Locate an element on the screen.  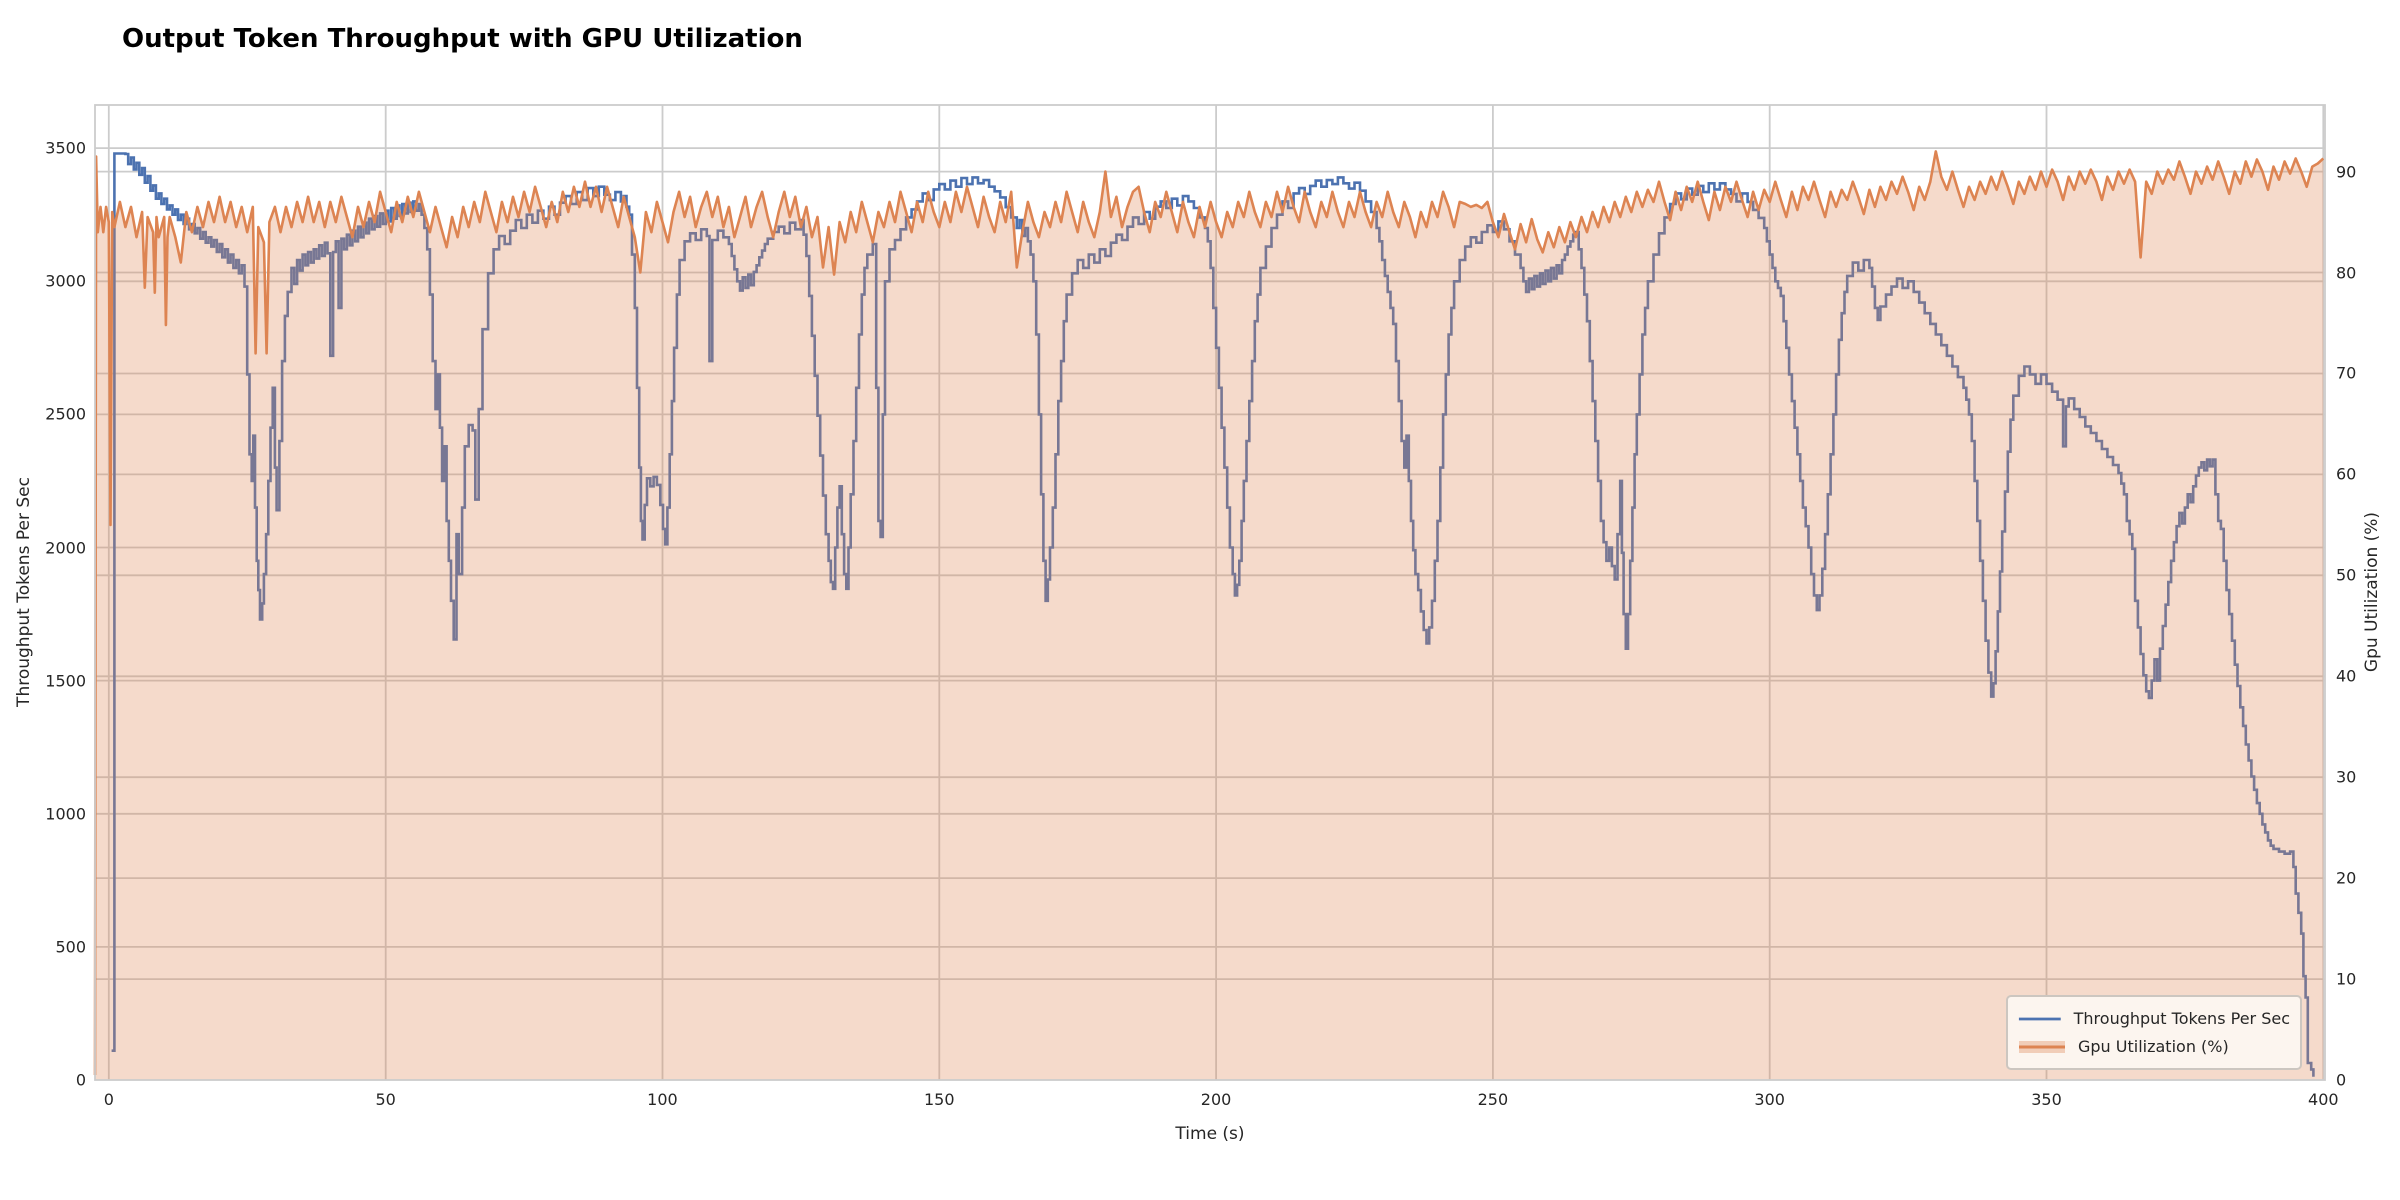
x-tick-label: 350 is located at coordinates (2046, 1099).